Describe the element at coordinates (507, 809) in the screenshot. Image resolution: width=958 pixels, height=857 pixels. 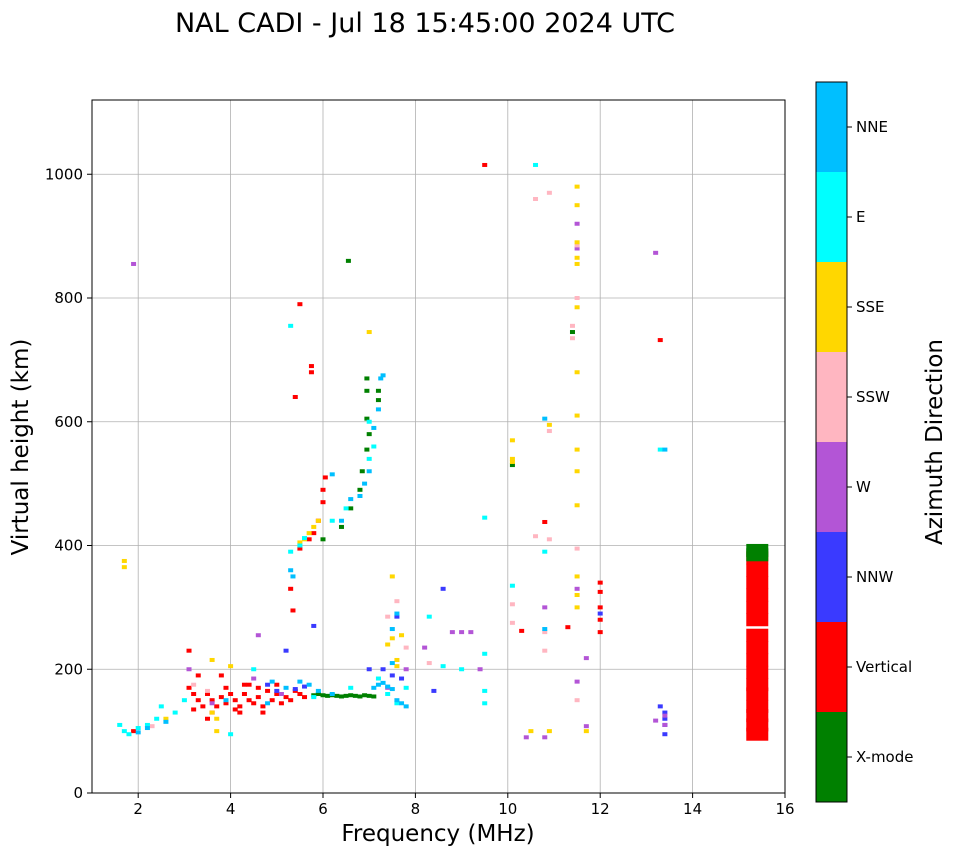
I see `x-tick-label: 10` at that location.